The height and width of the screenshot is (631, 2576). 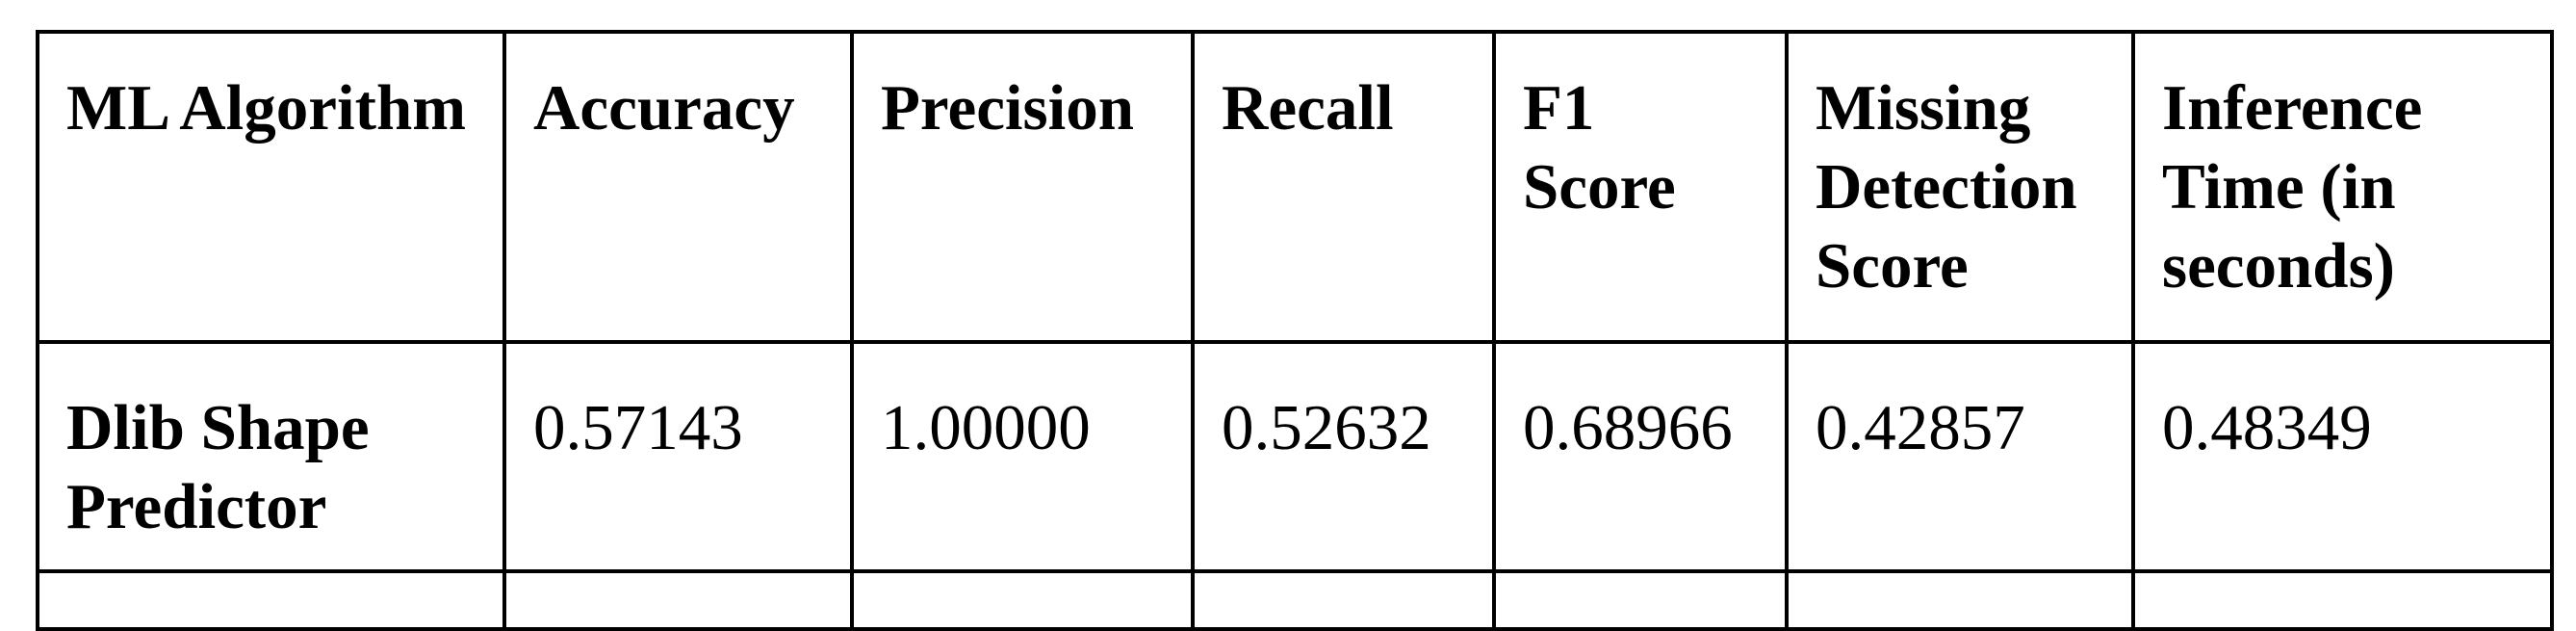 What do you see at coordinates (1343, 456) in the screenshot?
I see `cell-recall: 0.52632` at bounding box center [1343, 456].